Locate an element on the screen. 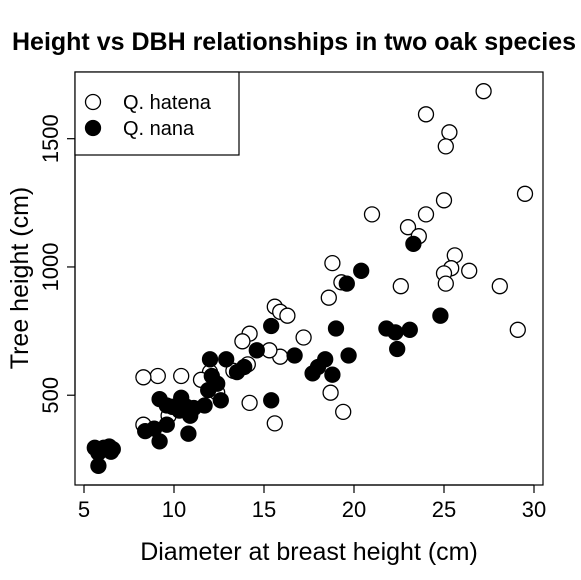 The height and width of the screenshot is (580, 581). legend-marker-hatena is located at coordinates (93, 102).